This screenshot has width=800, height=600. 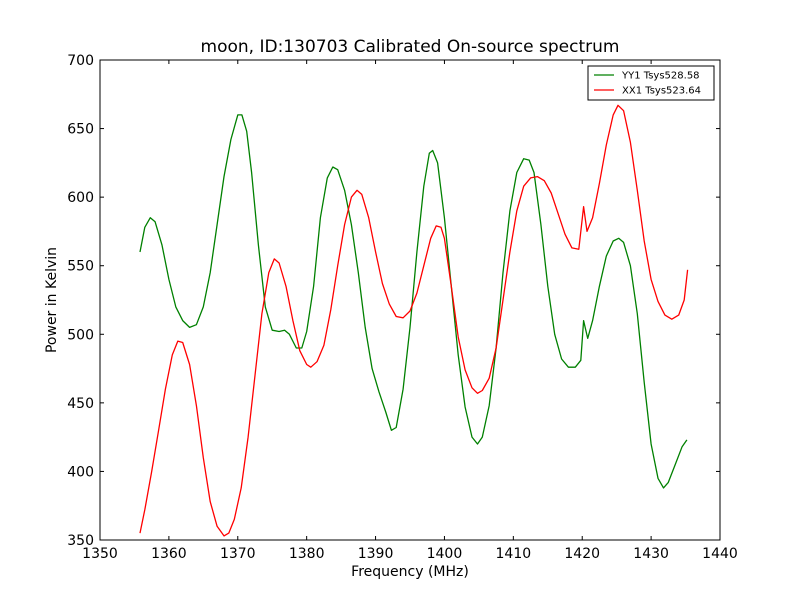 I want to click on x-tick-label: 1440, so click(x=720, y=554).